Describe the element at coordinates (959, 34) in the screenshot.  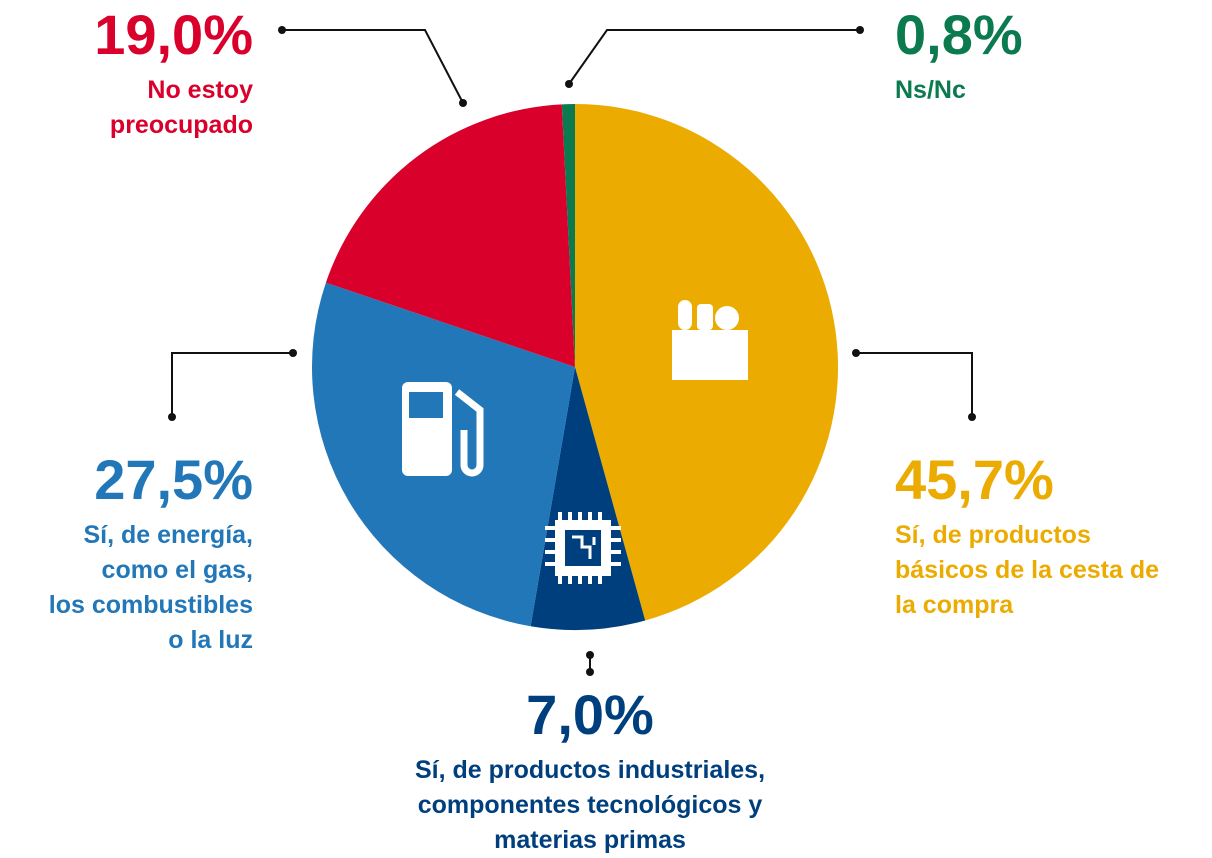
I see `percent-label: 0,8%` at that location.